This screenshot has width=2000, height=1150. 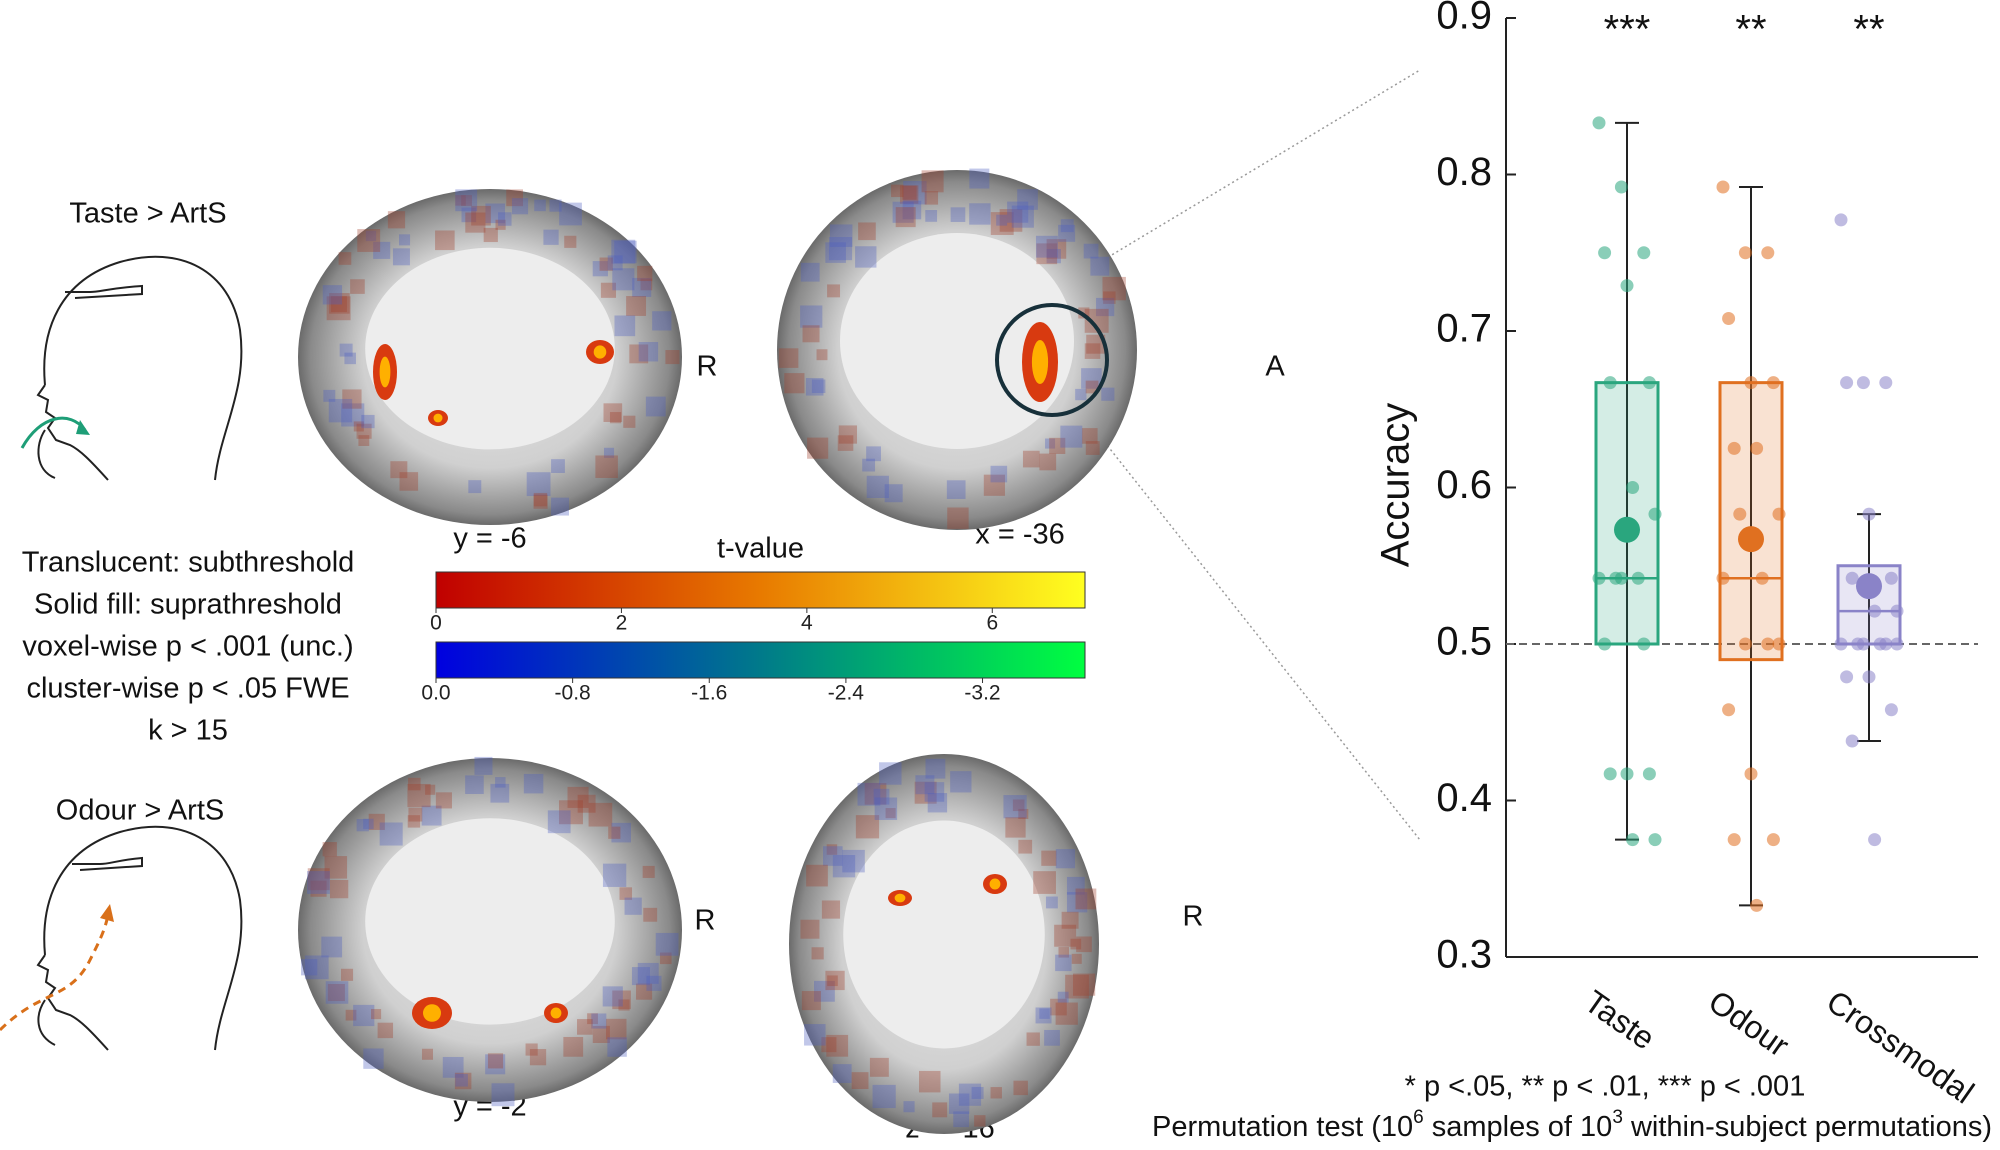 I want to click on y-tick-label: 0.3, so click(x=1464, y=955).